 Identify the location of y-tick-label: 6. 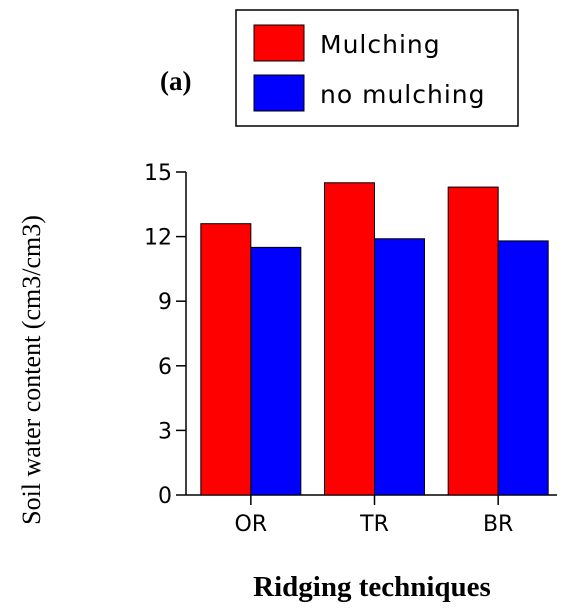
(165, 367).